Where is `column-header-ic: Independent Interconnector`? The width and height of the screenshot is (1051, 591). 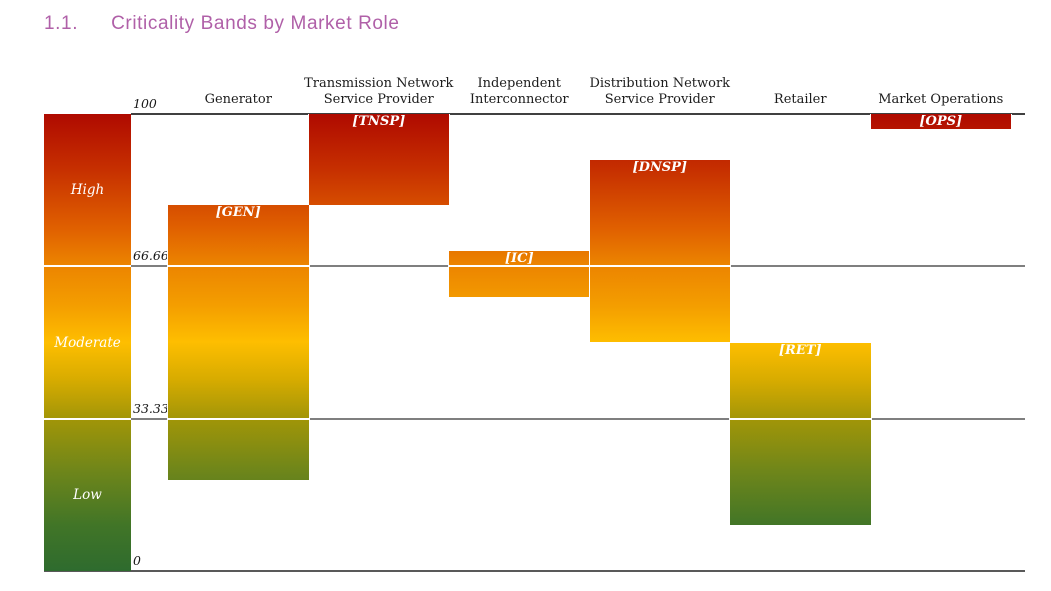
column-header-ic: Independent Interconnector is located at coordinates (519, 91).